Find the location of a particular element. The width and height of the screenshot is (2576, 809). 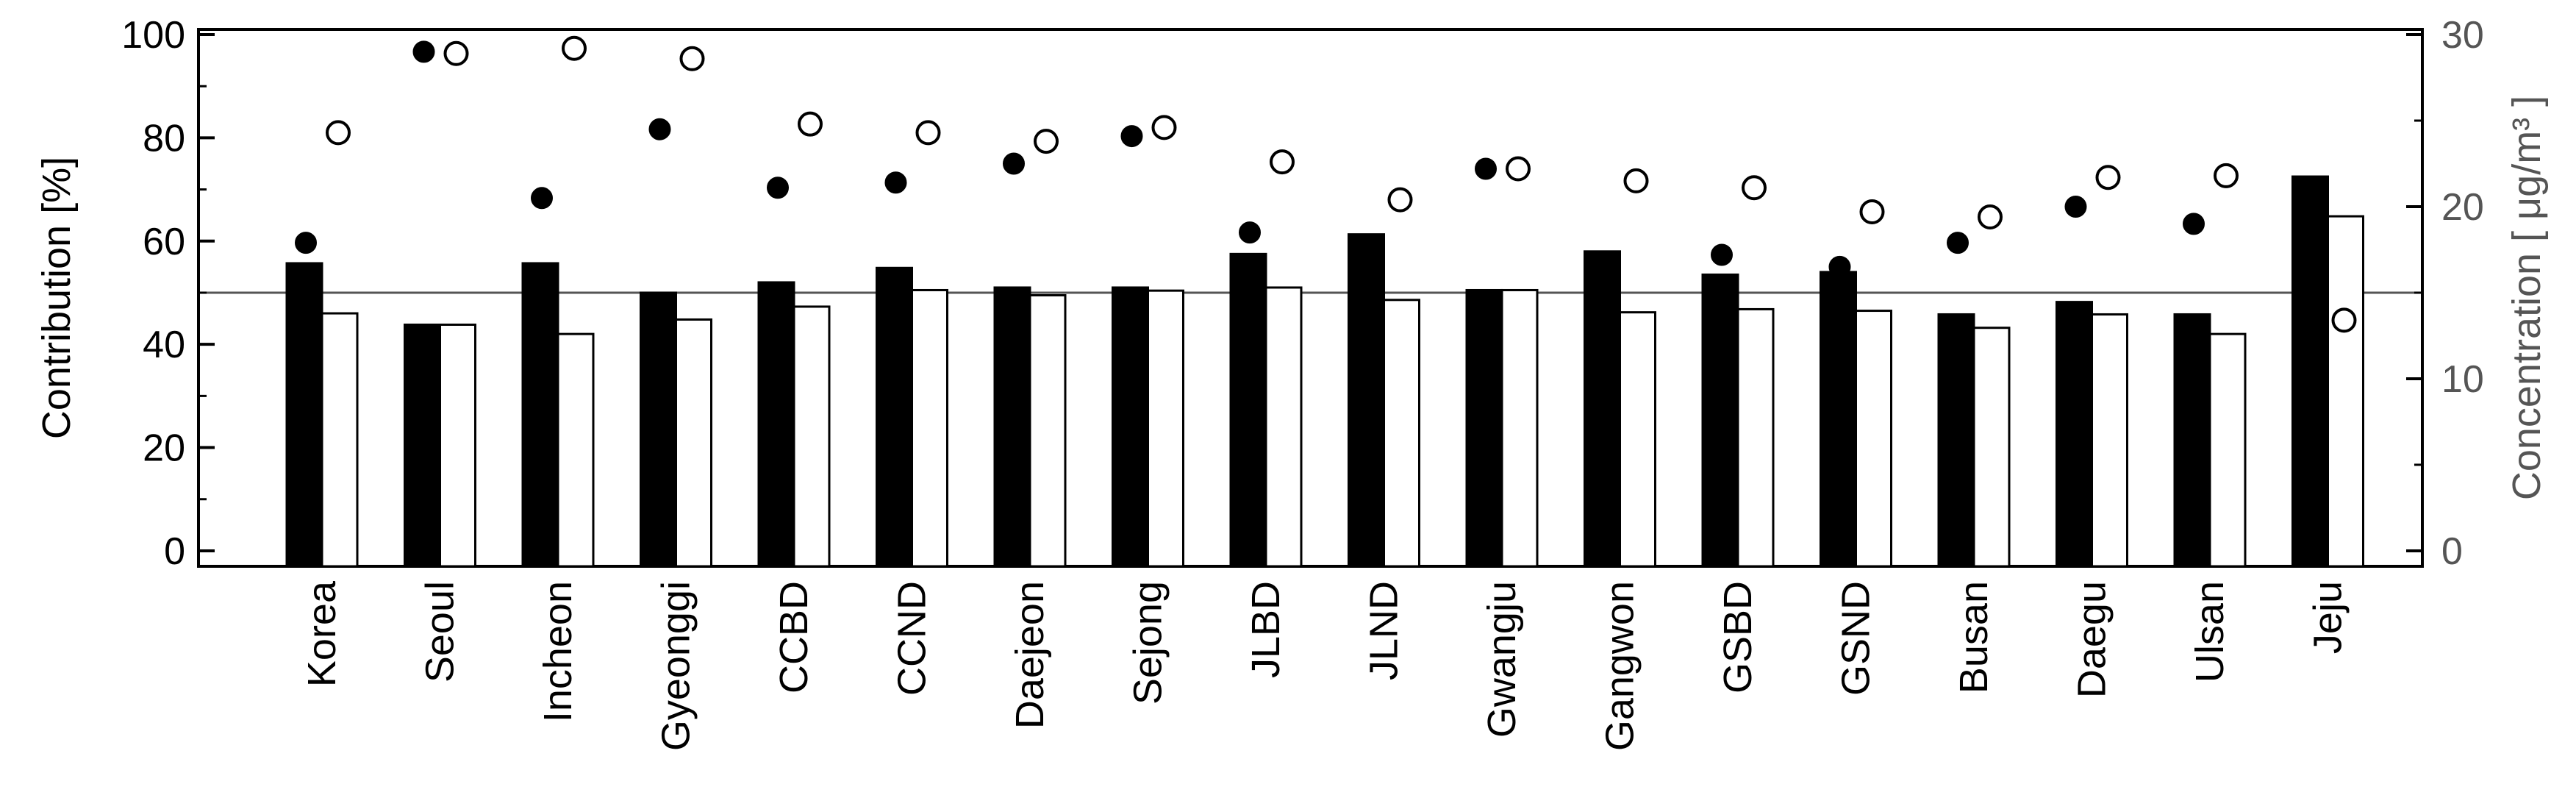

bar-black-gangwon is located at coordinates (1602, 409).